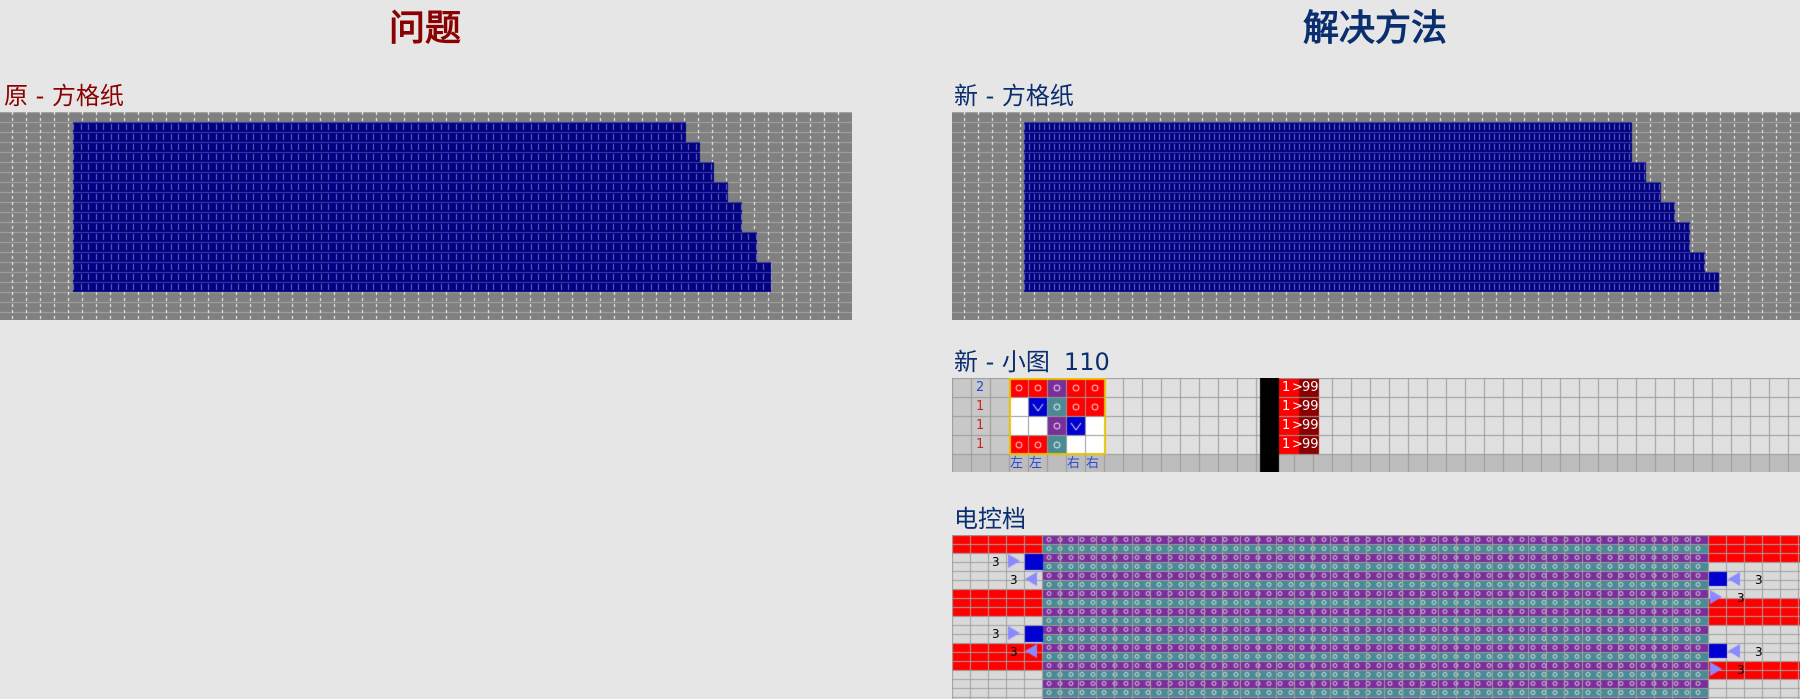  Describe the element at coordinates (1014, 96) in the screenshot. I see `new-grid-title: 新 - 方格纸` at that location.